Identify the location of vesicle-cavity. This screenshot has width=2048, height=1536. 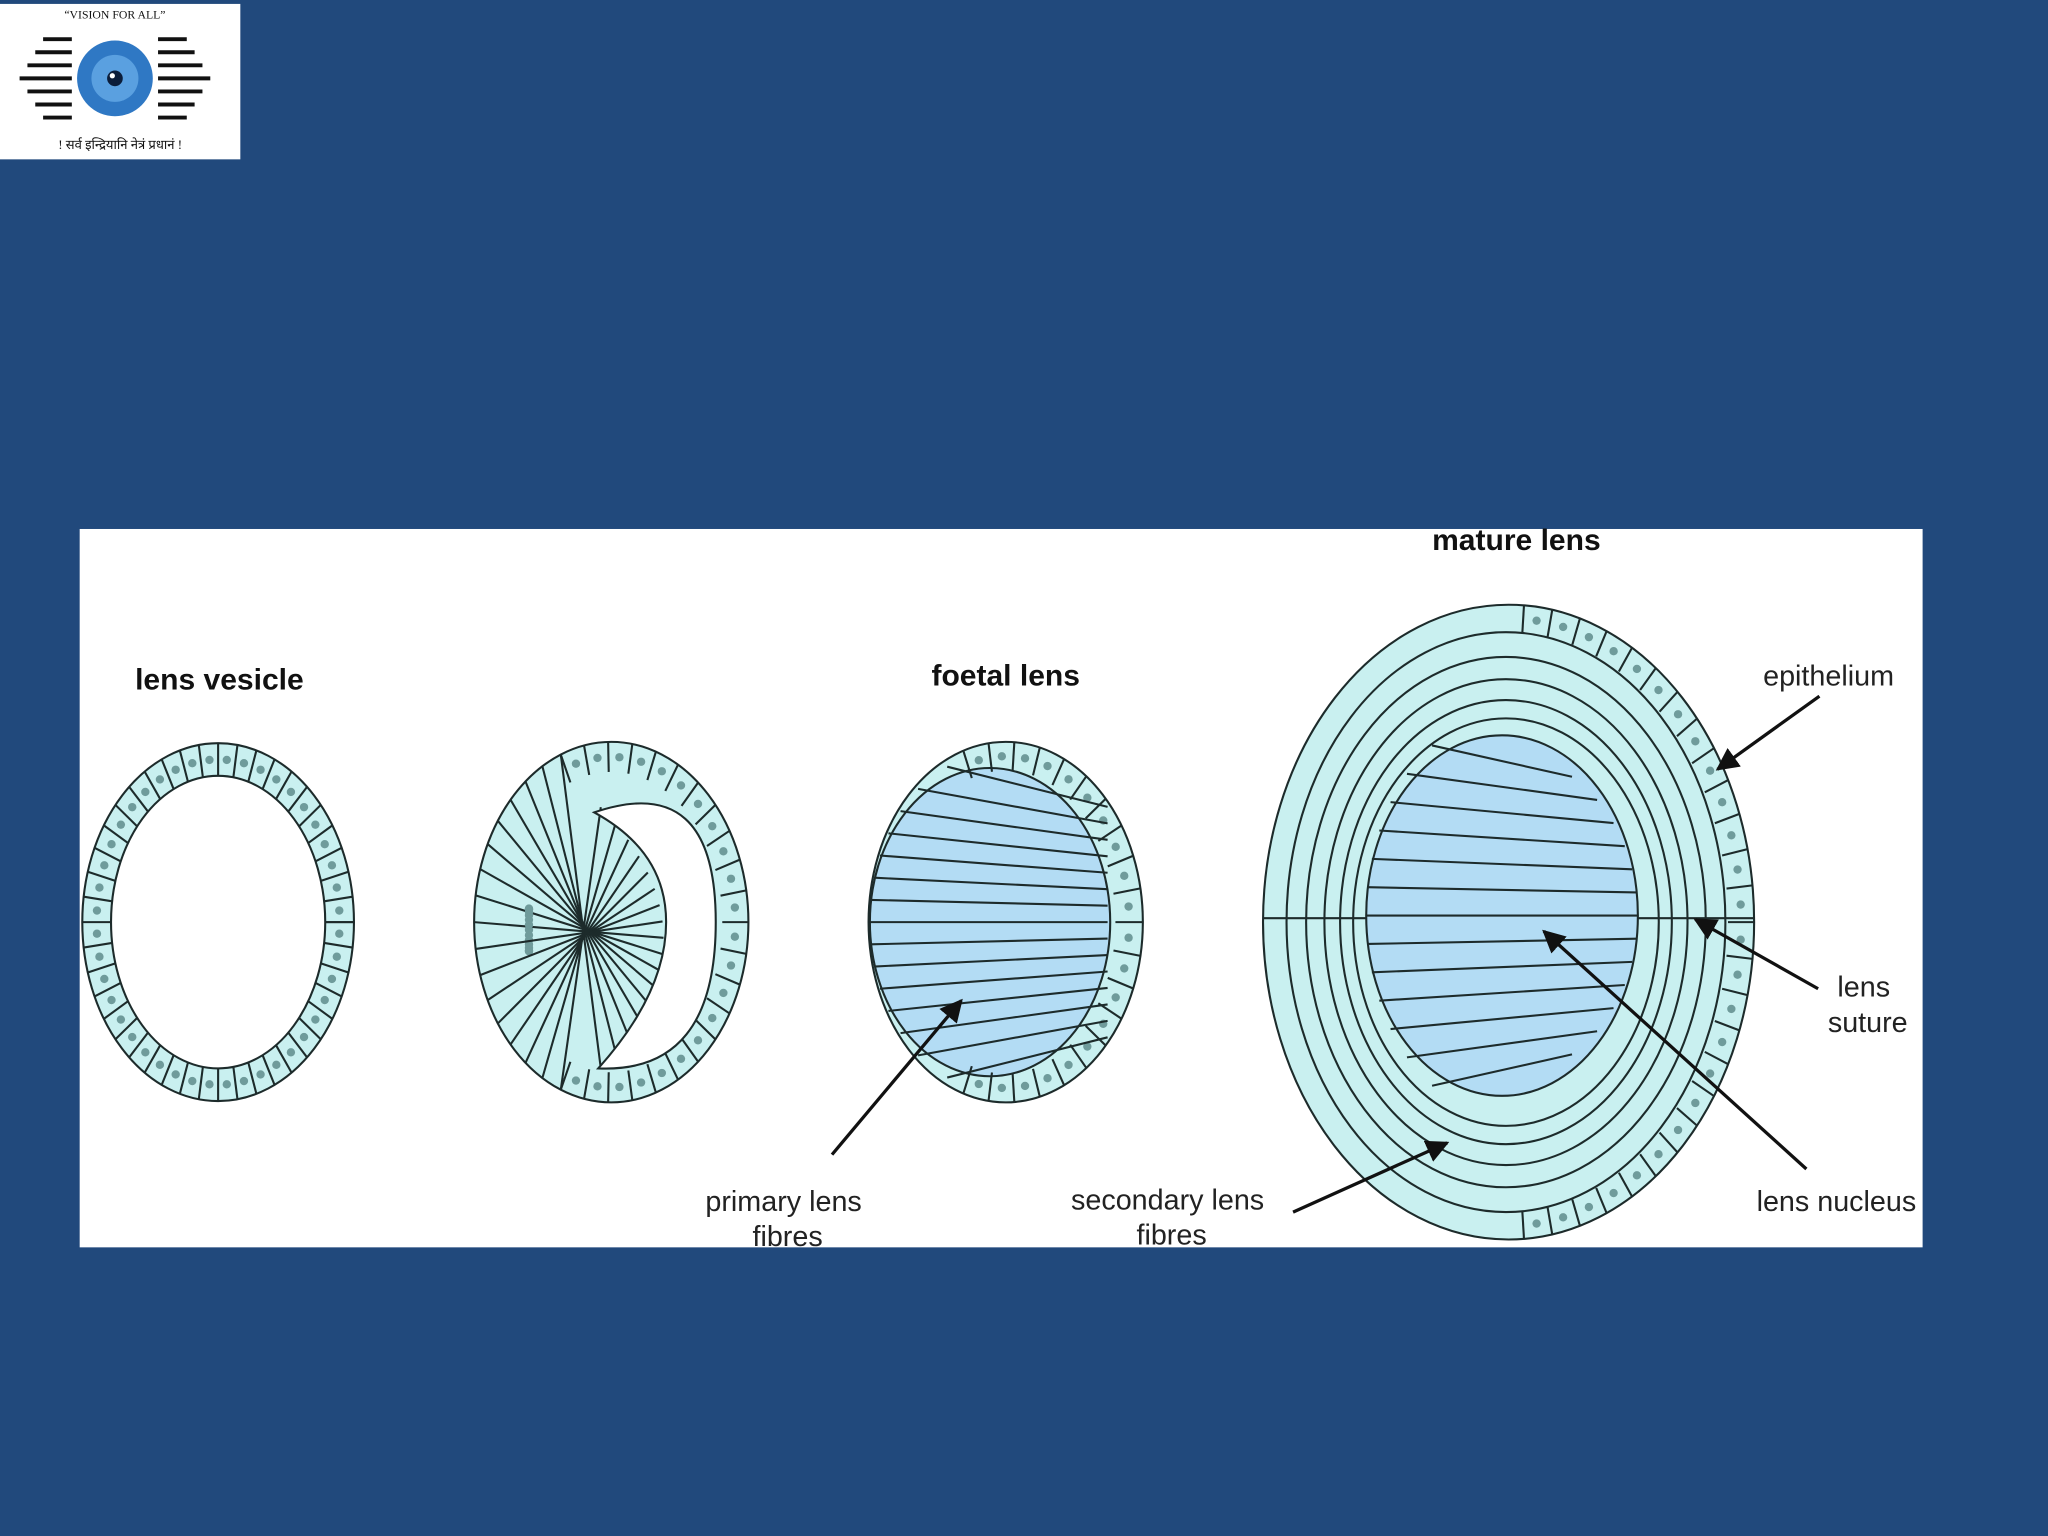
(654, 936).